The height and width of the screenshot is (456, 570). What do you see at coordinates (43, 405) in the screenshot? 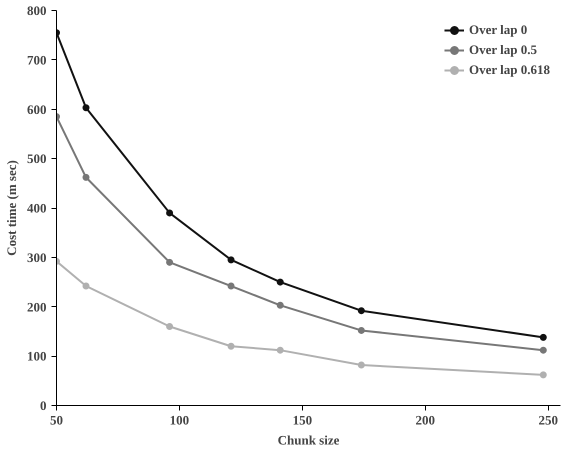
I see `y-tick-label: 0` at bounding box center [43, 405].